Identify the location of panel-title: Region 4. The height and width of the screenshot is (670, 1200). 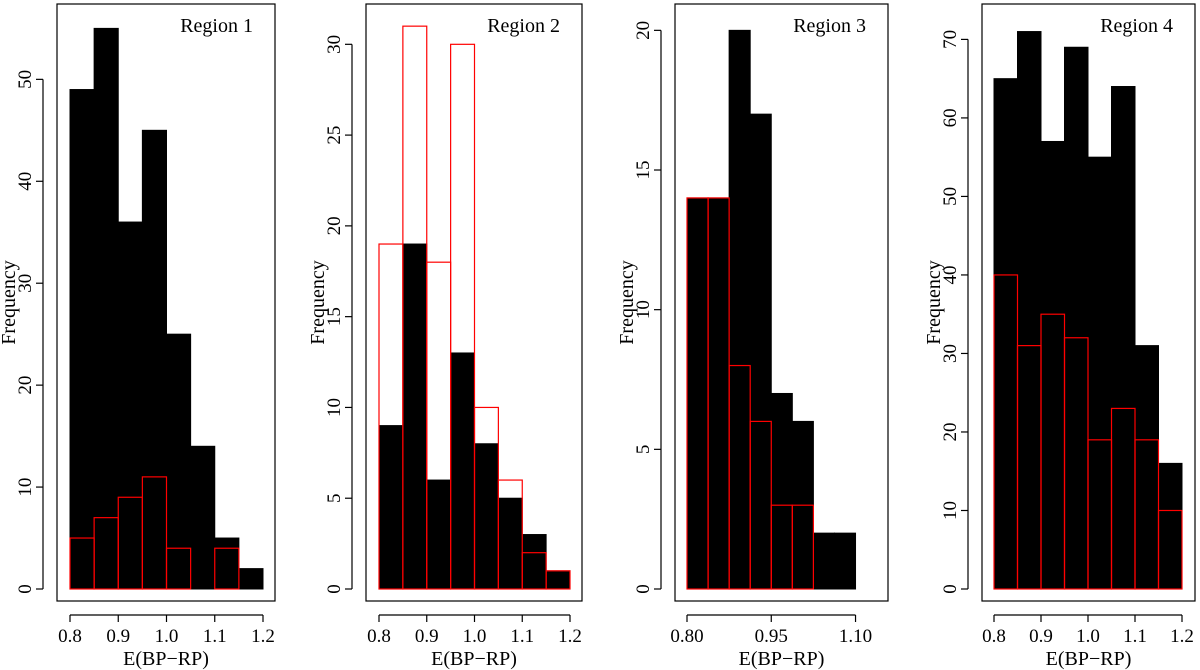
(1136, 26).